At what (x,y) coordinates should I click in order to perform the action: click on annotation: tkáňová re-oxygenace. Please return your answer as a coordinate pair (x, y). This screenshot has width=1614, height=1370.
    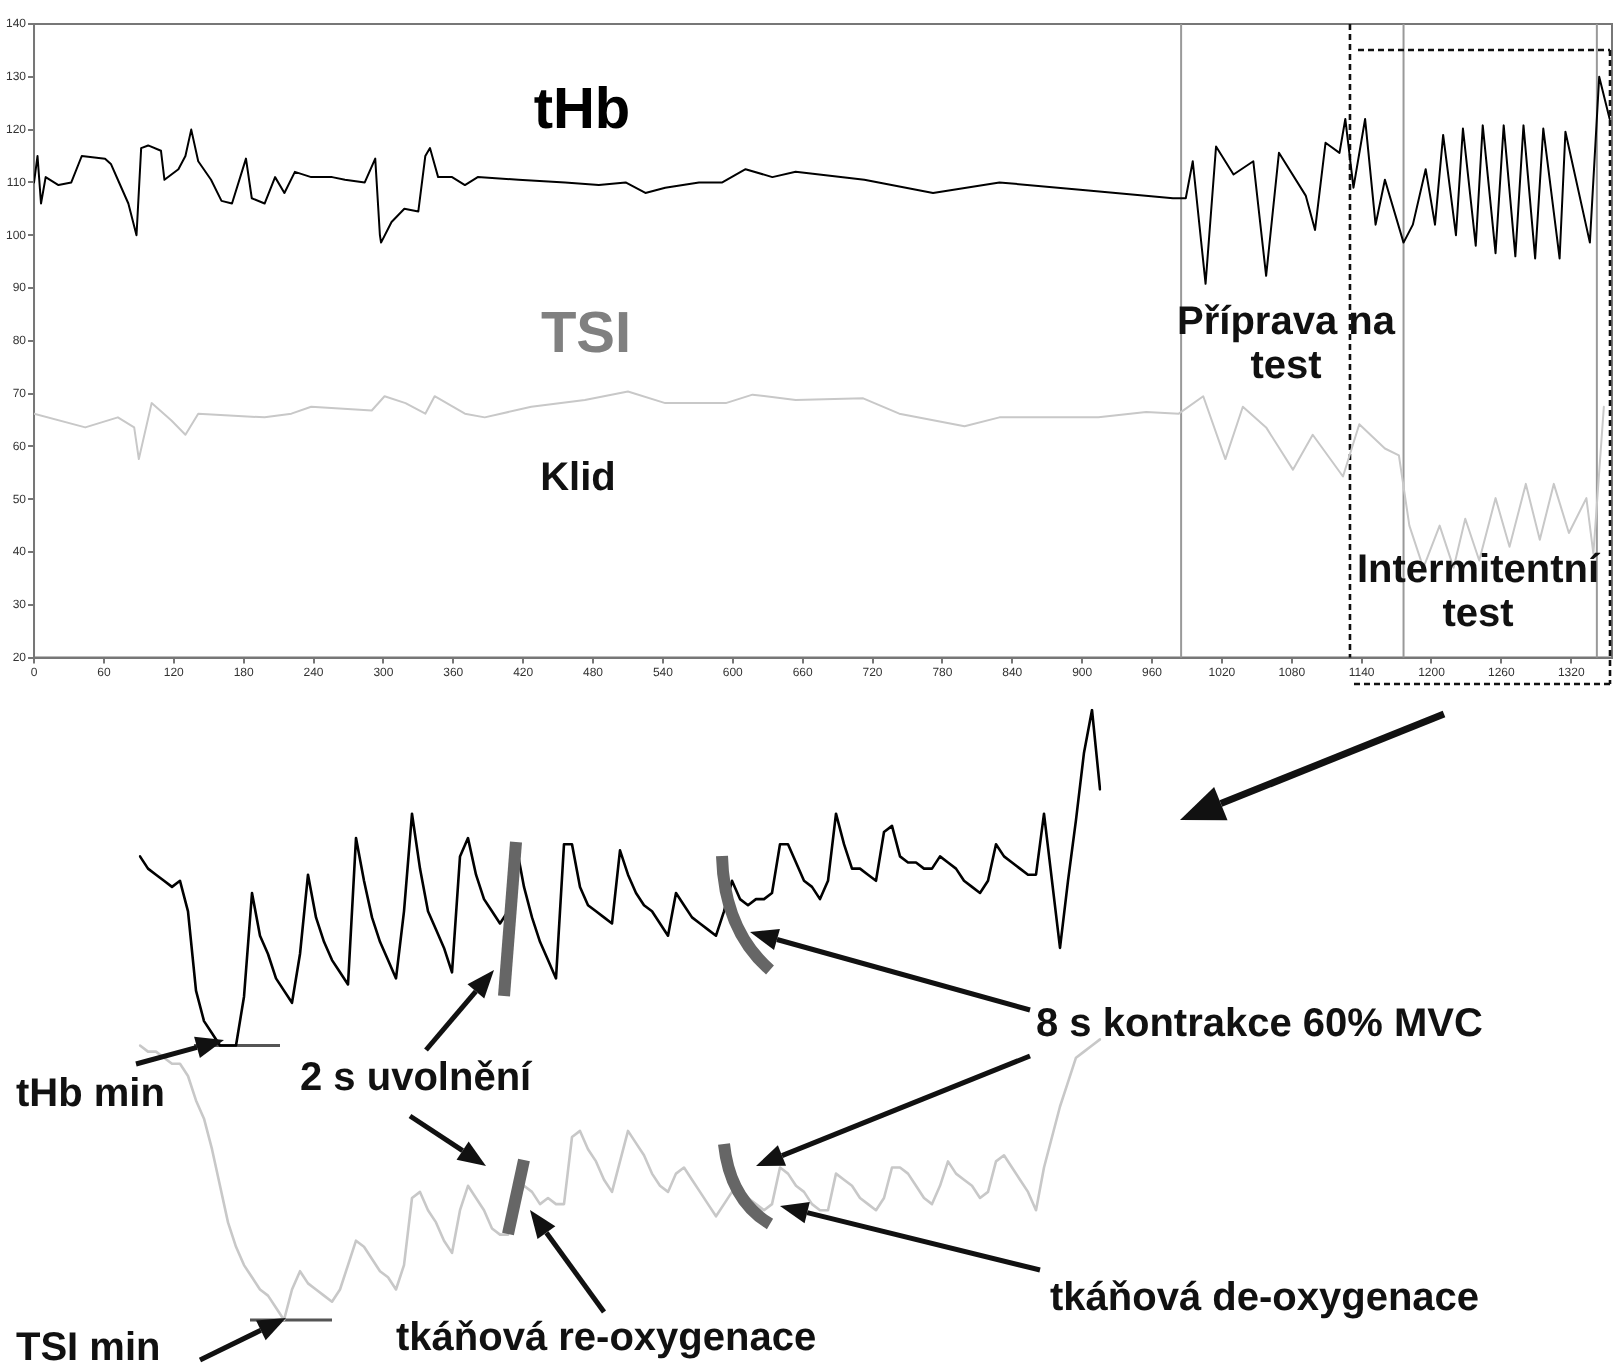
    Looking at the image, I should click on (606, 1338).